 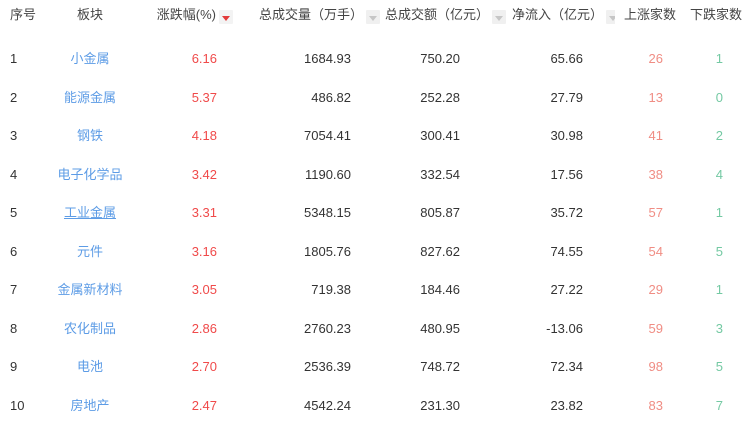 What do you see at coordinates (558, 14) in the screenshot?
I see `col-header-net-inflow-label: 净流入（亿元）` at bounding box center [558, 14].